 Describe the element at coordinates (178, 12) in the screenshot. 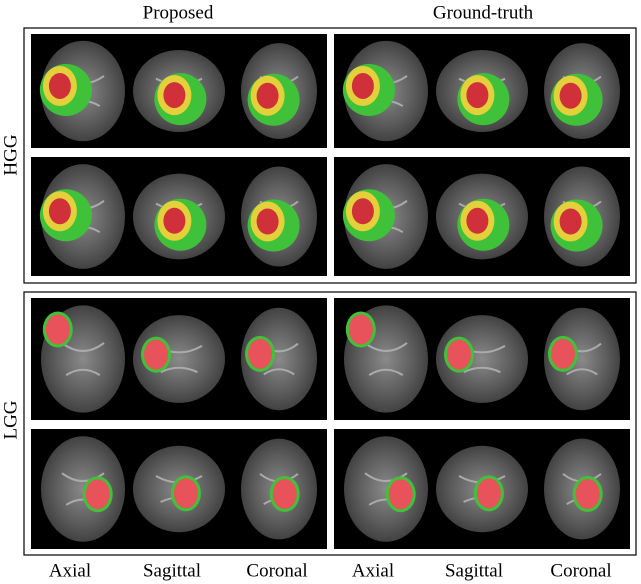

I see `column-header: Proposed` at that location.